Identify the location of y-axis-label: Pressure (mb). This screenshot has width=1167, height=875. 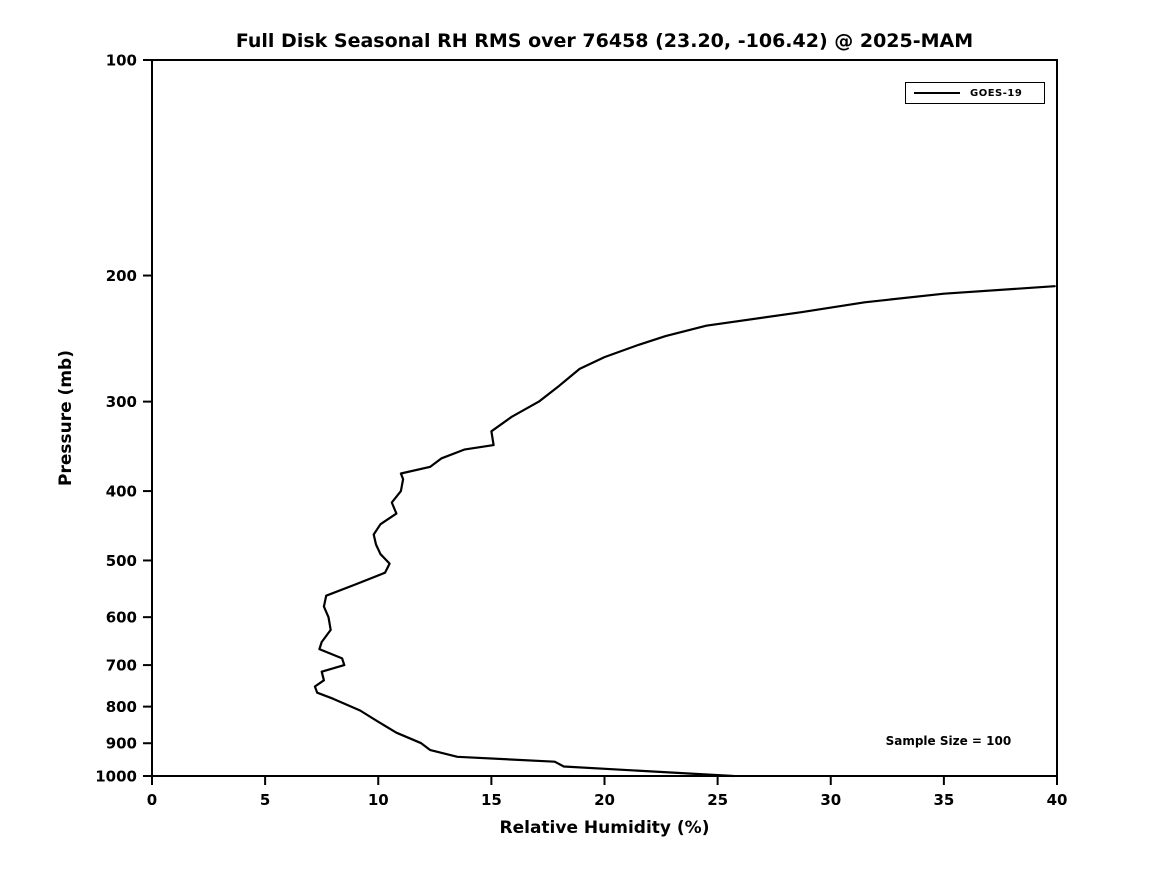
(66, 418).